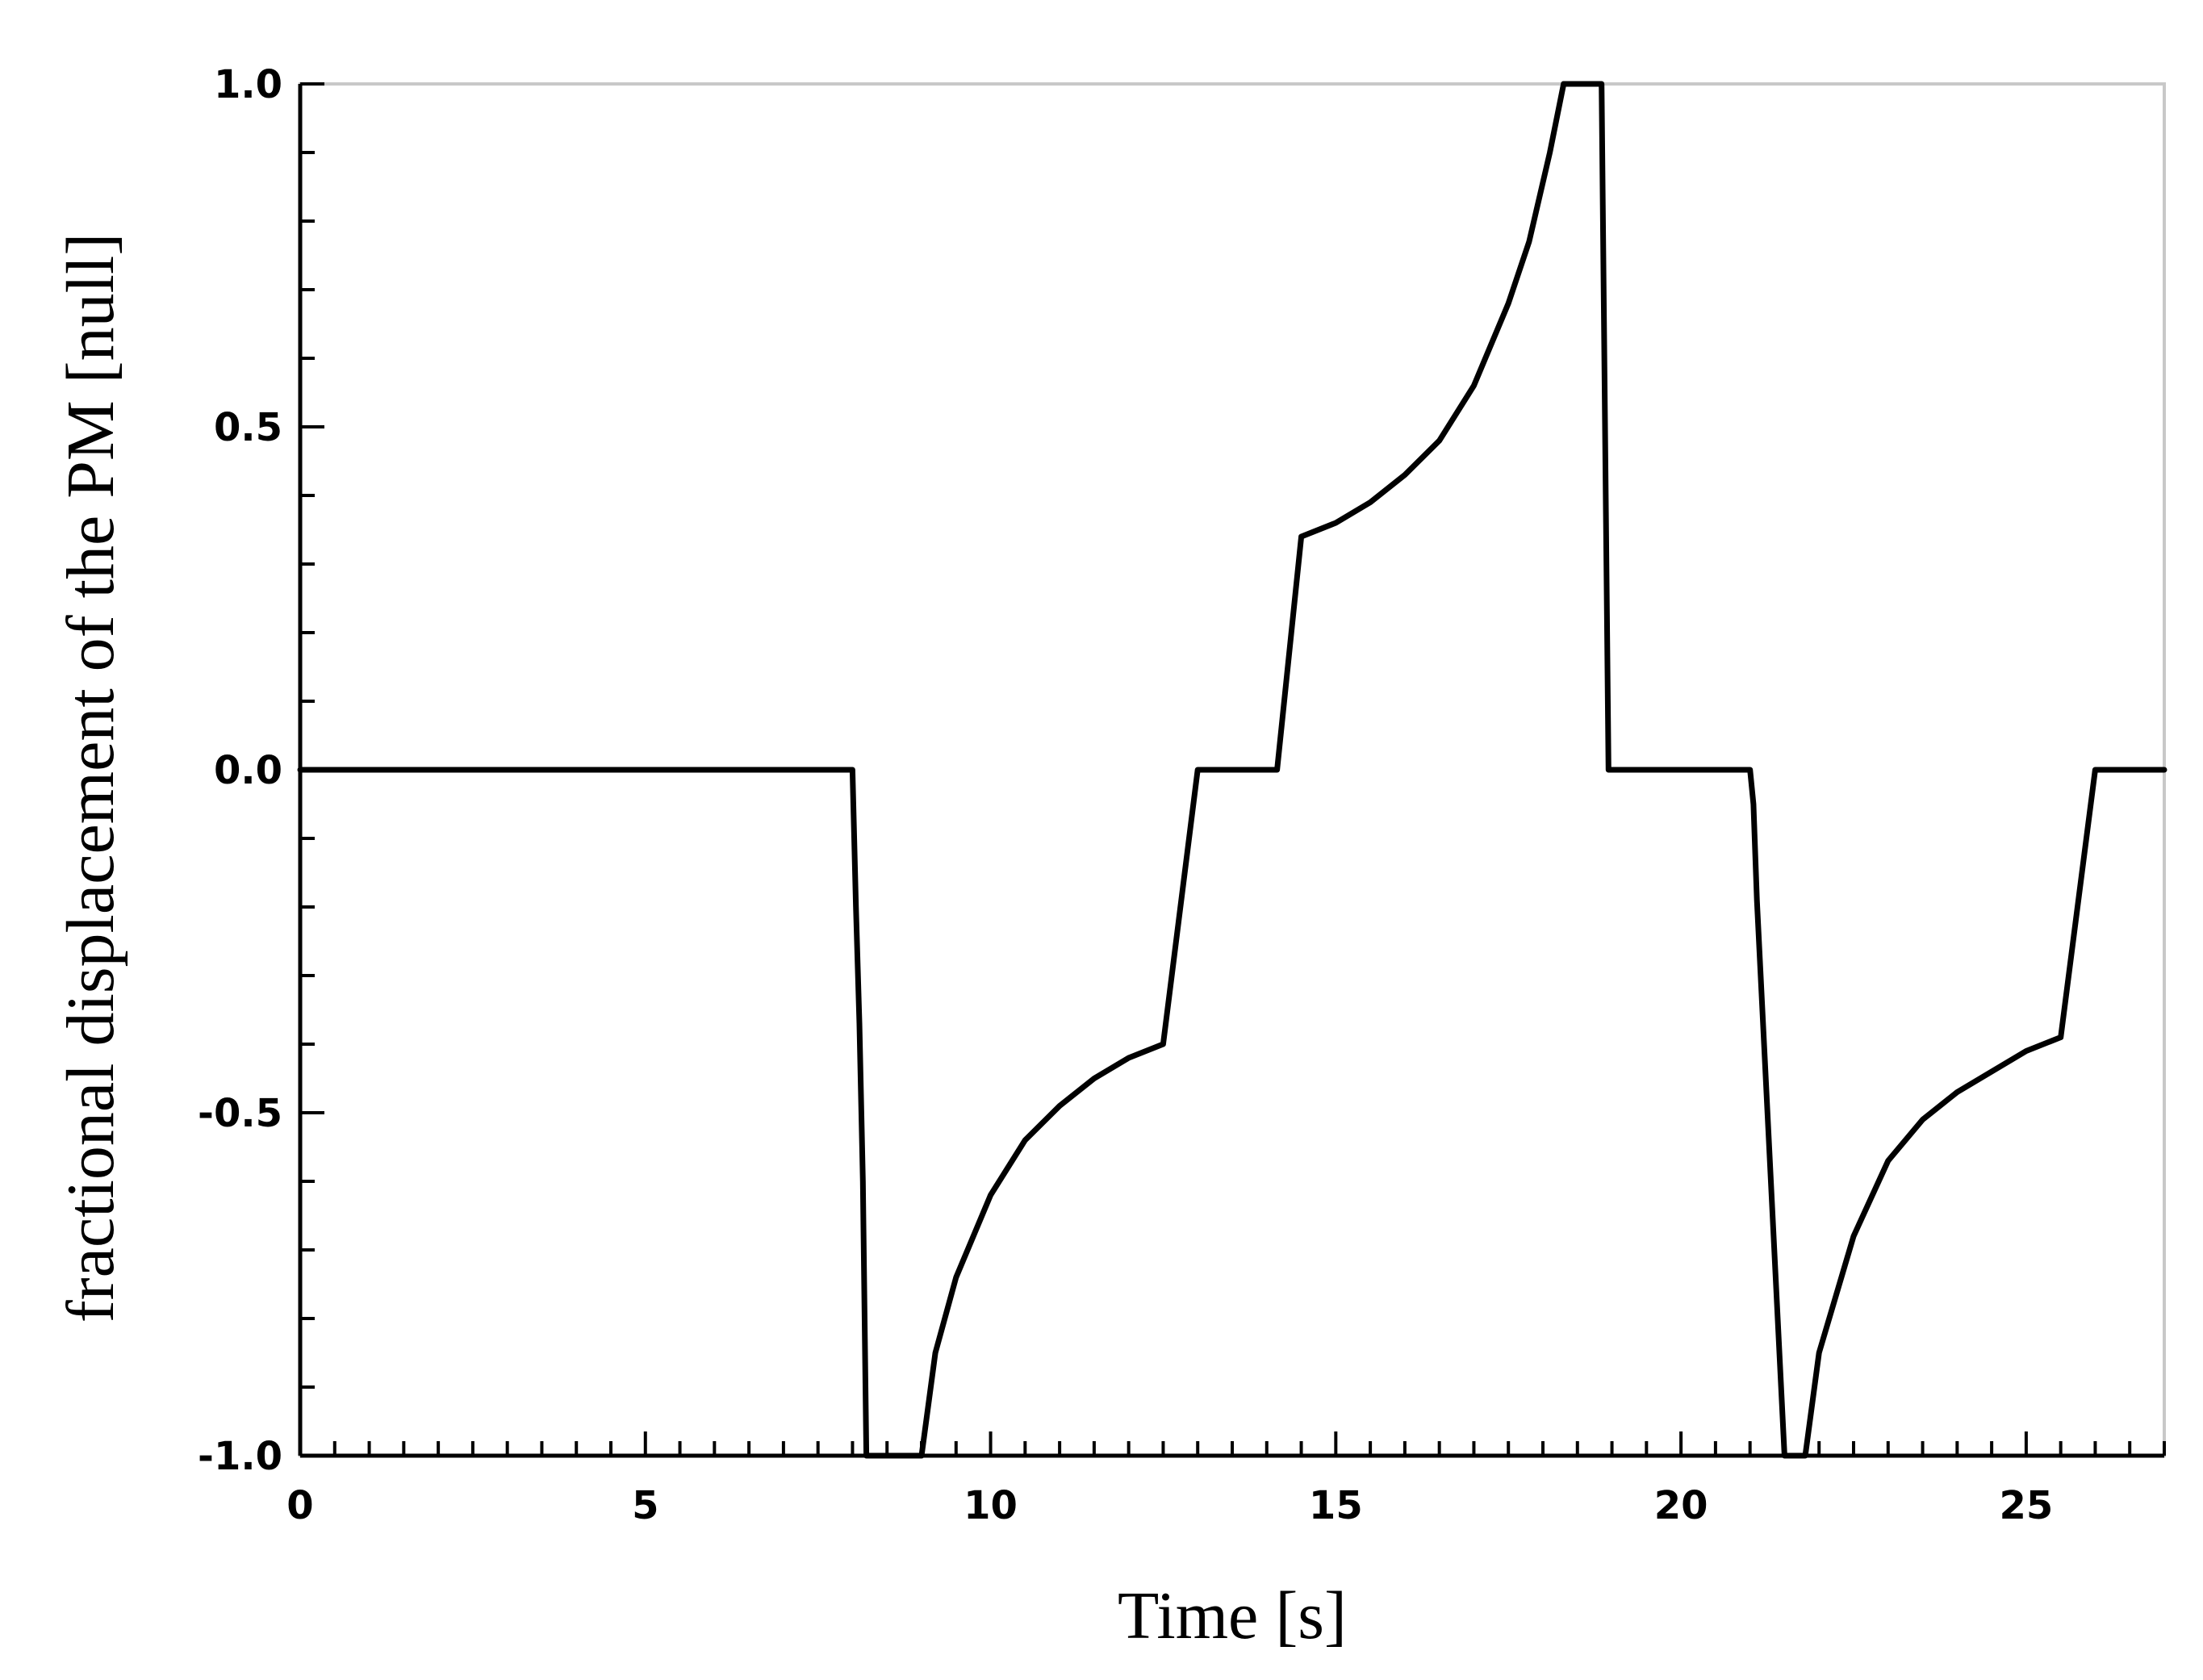 Image resolution: width=2203 pixels, height=1680 pixels. What do you see at coordinates (1681, 1506) in the screenshot?
I see `x-tick-label: 20` at bounding box center [1681, 1506].